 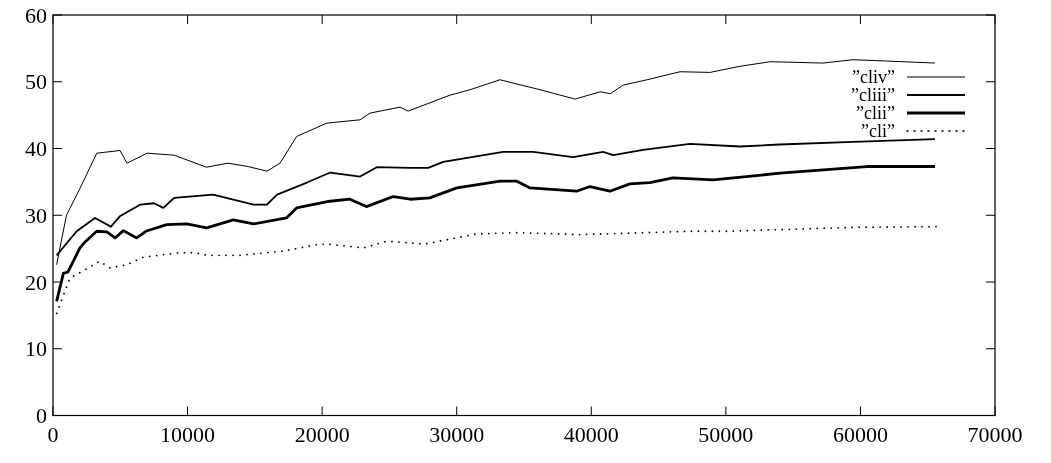 What do you see at coordinates (36, 215) in the screenshot?
I see `y-tick-label: 30` at bounding box center [36, 215].